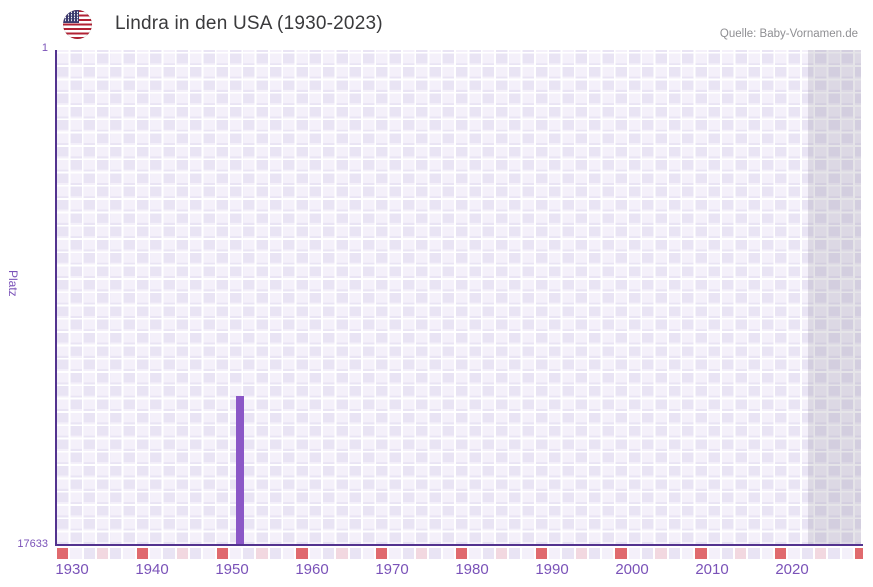 The height and width of the screenshot is (587, 873). What do you see at coordinates (834, 297) in the screenshot?
I see `recent-years-shaded-region` at bounding box center [834, 297].